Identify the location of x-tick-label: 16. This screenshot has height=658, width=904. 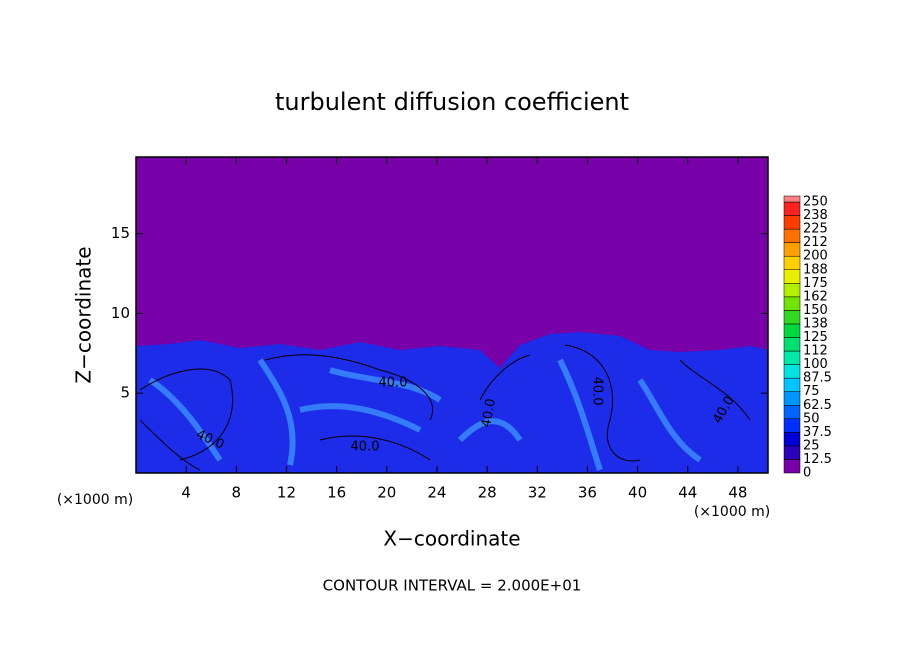
(336, 493).